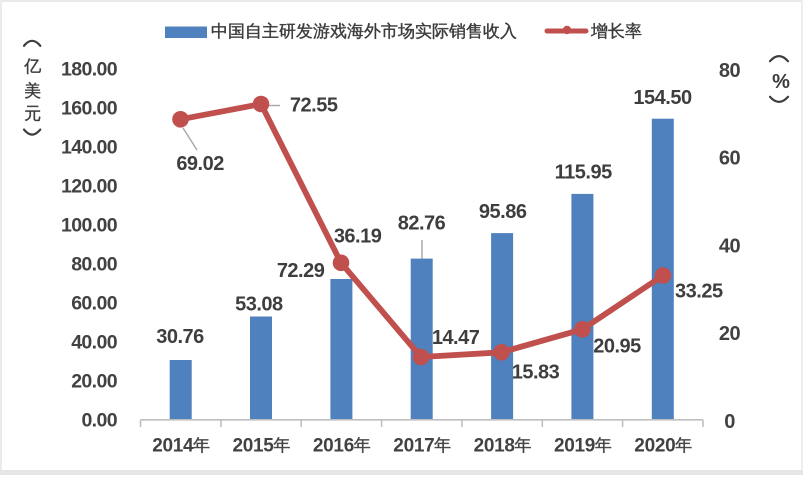 This screenshot has height=480, width=803. Describe the element at coordinates (654, 446) in the screenshot. I see `svg-text: 2020` at that location.